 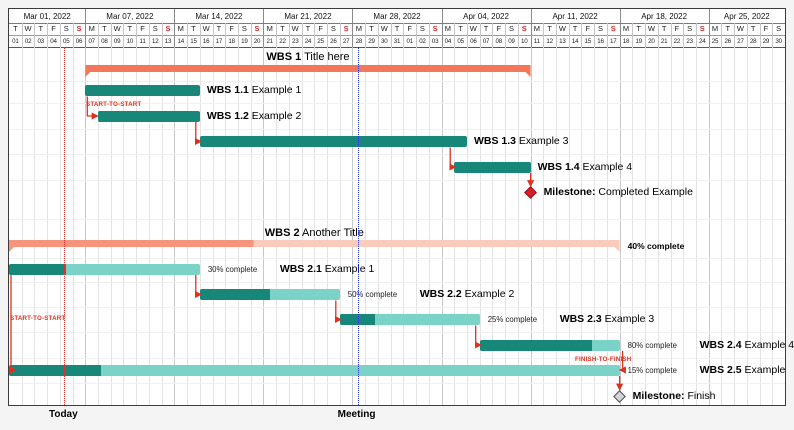 What do you see at coordinates (38, 318) in the screenshot?
I see `link-label: START-TO-START` at bounding box center [38, 318].